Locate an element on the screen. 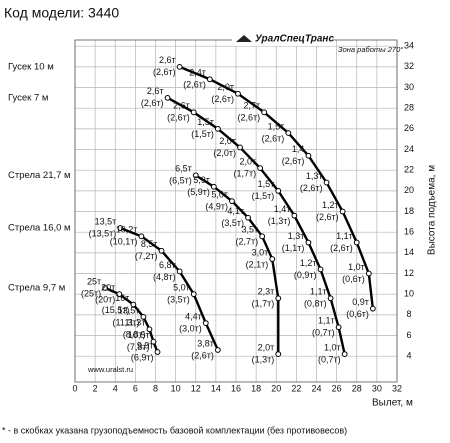  logo-icon is located at coordinates (244, 38).